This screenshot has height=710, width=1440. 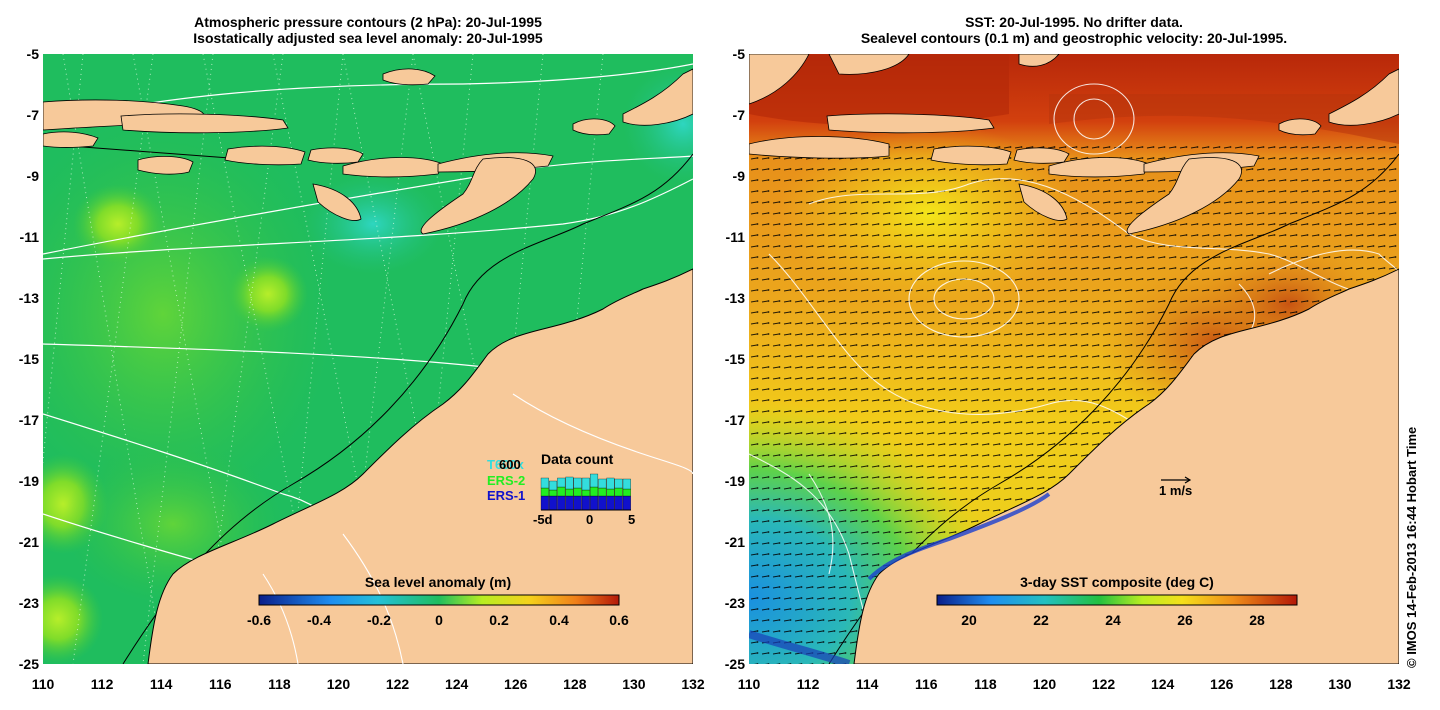 What do you see at coordinates (577, 459) in the screenshot?
I see `inset-title: Data count` at bounding box center [577, 459].